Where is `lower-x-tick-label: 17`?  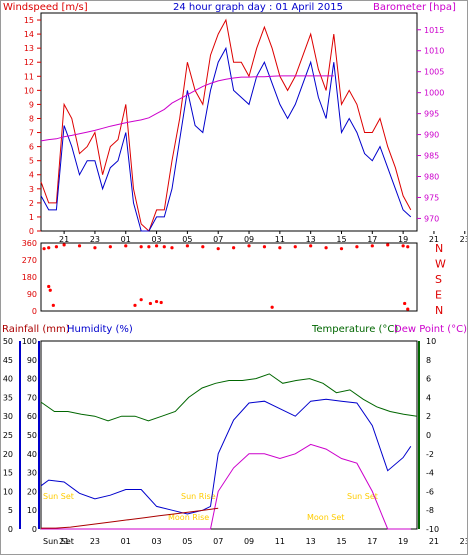 lower-x-tick-label: 17 is located at coordinates (372, 541).